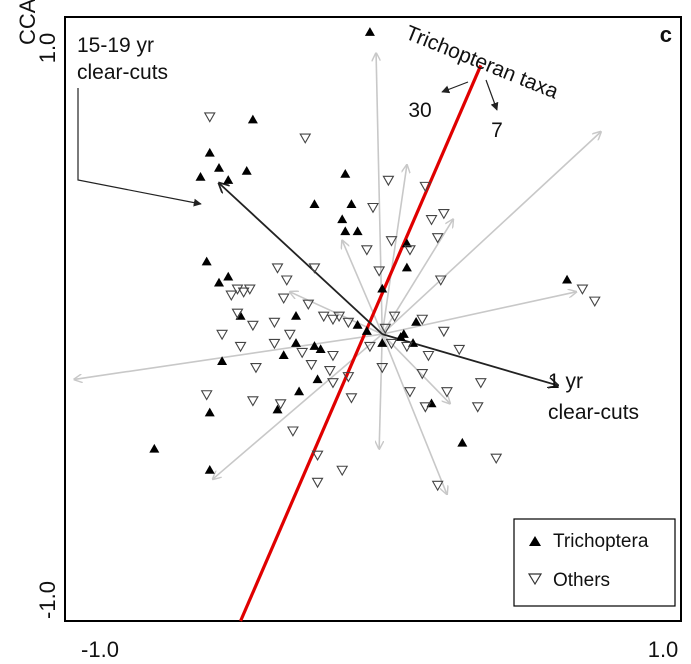 The width and height of the screenshot is (691, 664). Describe the element at coordinates (100, 649) in the screenshot. I see `x-tick-label-left: -1.0` at that location.